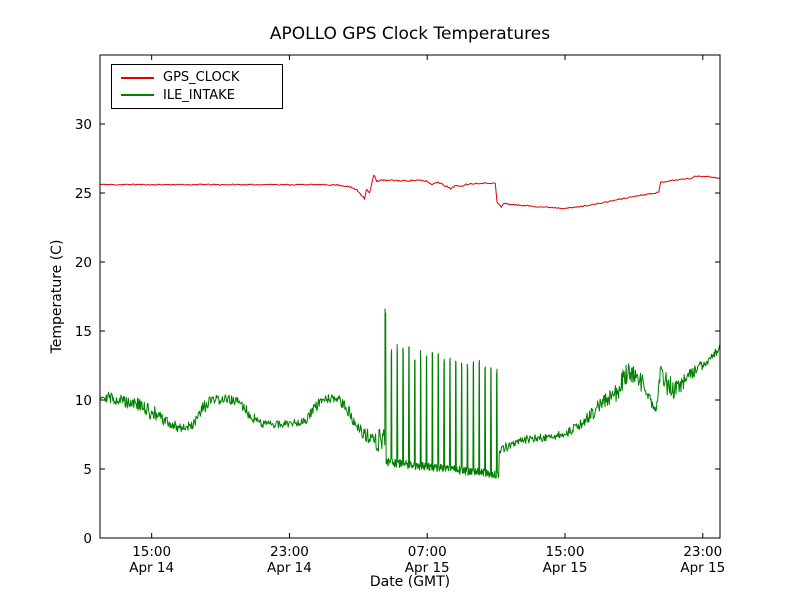 The width and height of the screenshot is (800, 600). I want to click on y-tick-label: 10, so click(83, 401).